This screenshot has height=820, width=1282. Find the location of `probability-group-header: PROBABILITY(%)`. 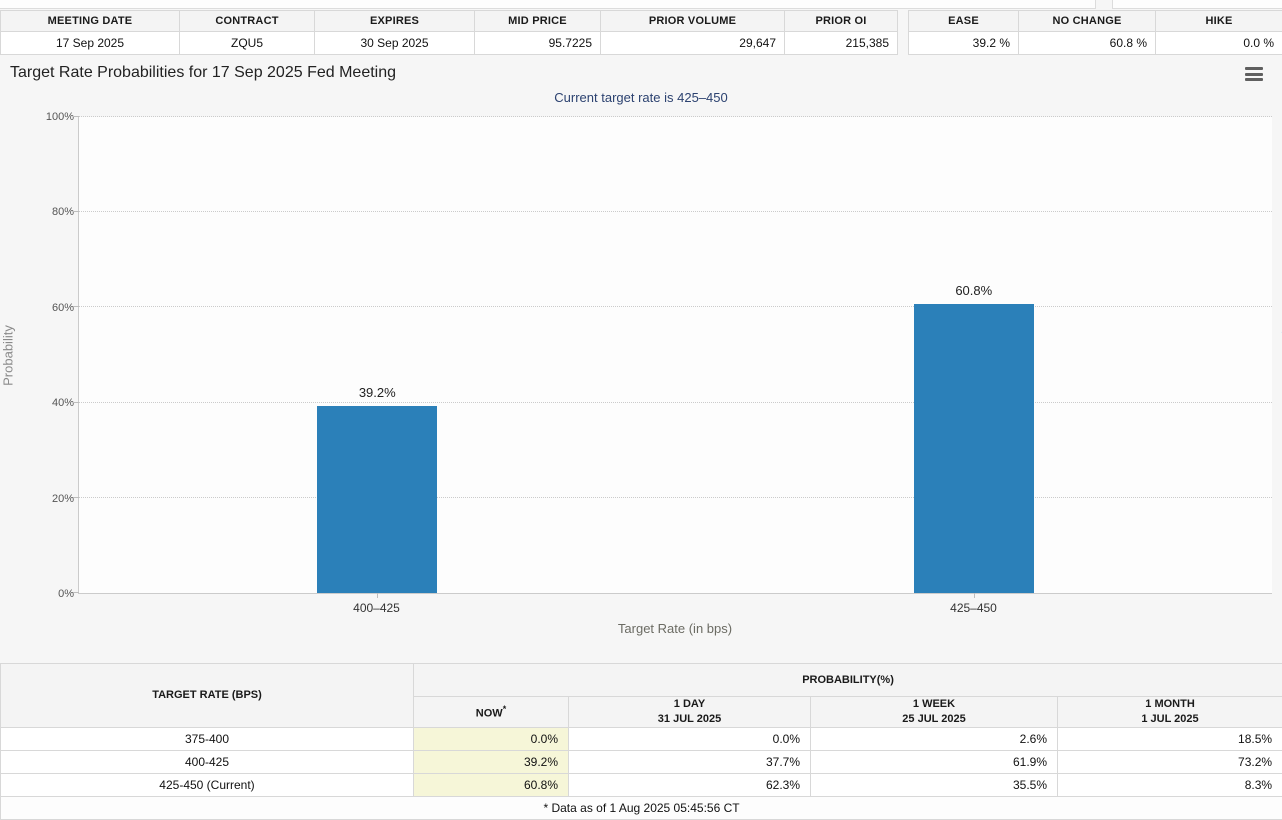

probability-group-header: PROBABILITY(%) is located at coordinates (848, 680).